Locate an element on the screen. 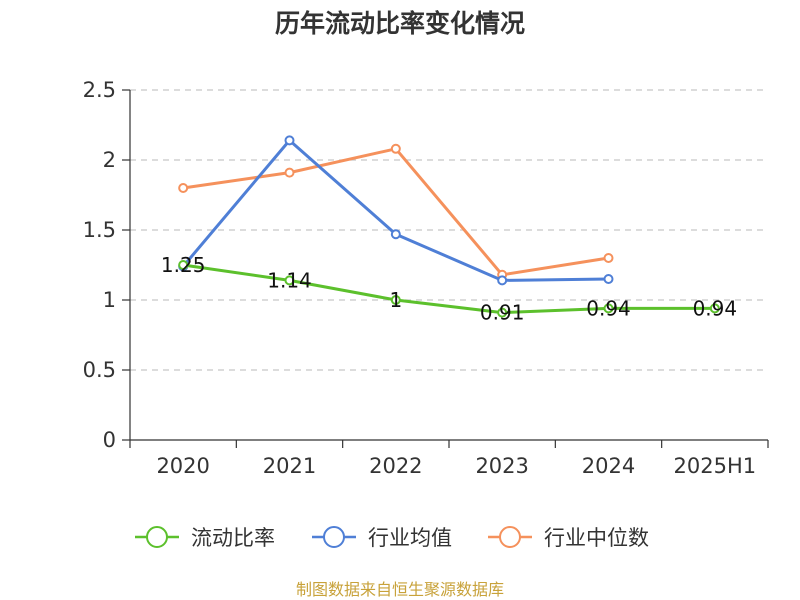  y-tick-label: 2.5 is located at coordinates (99, 90).